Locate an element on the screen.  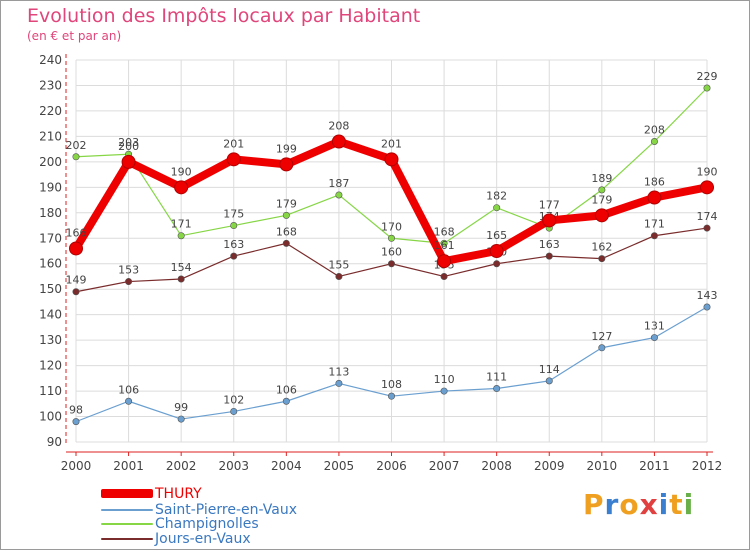
logo-letter: o is located at coordinates (629, 504).